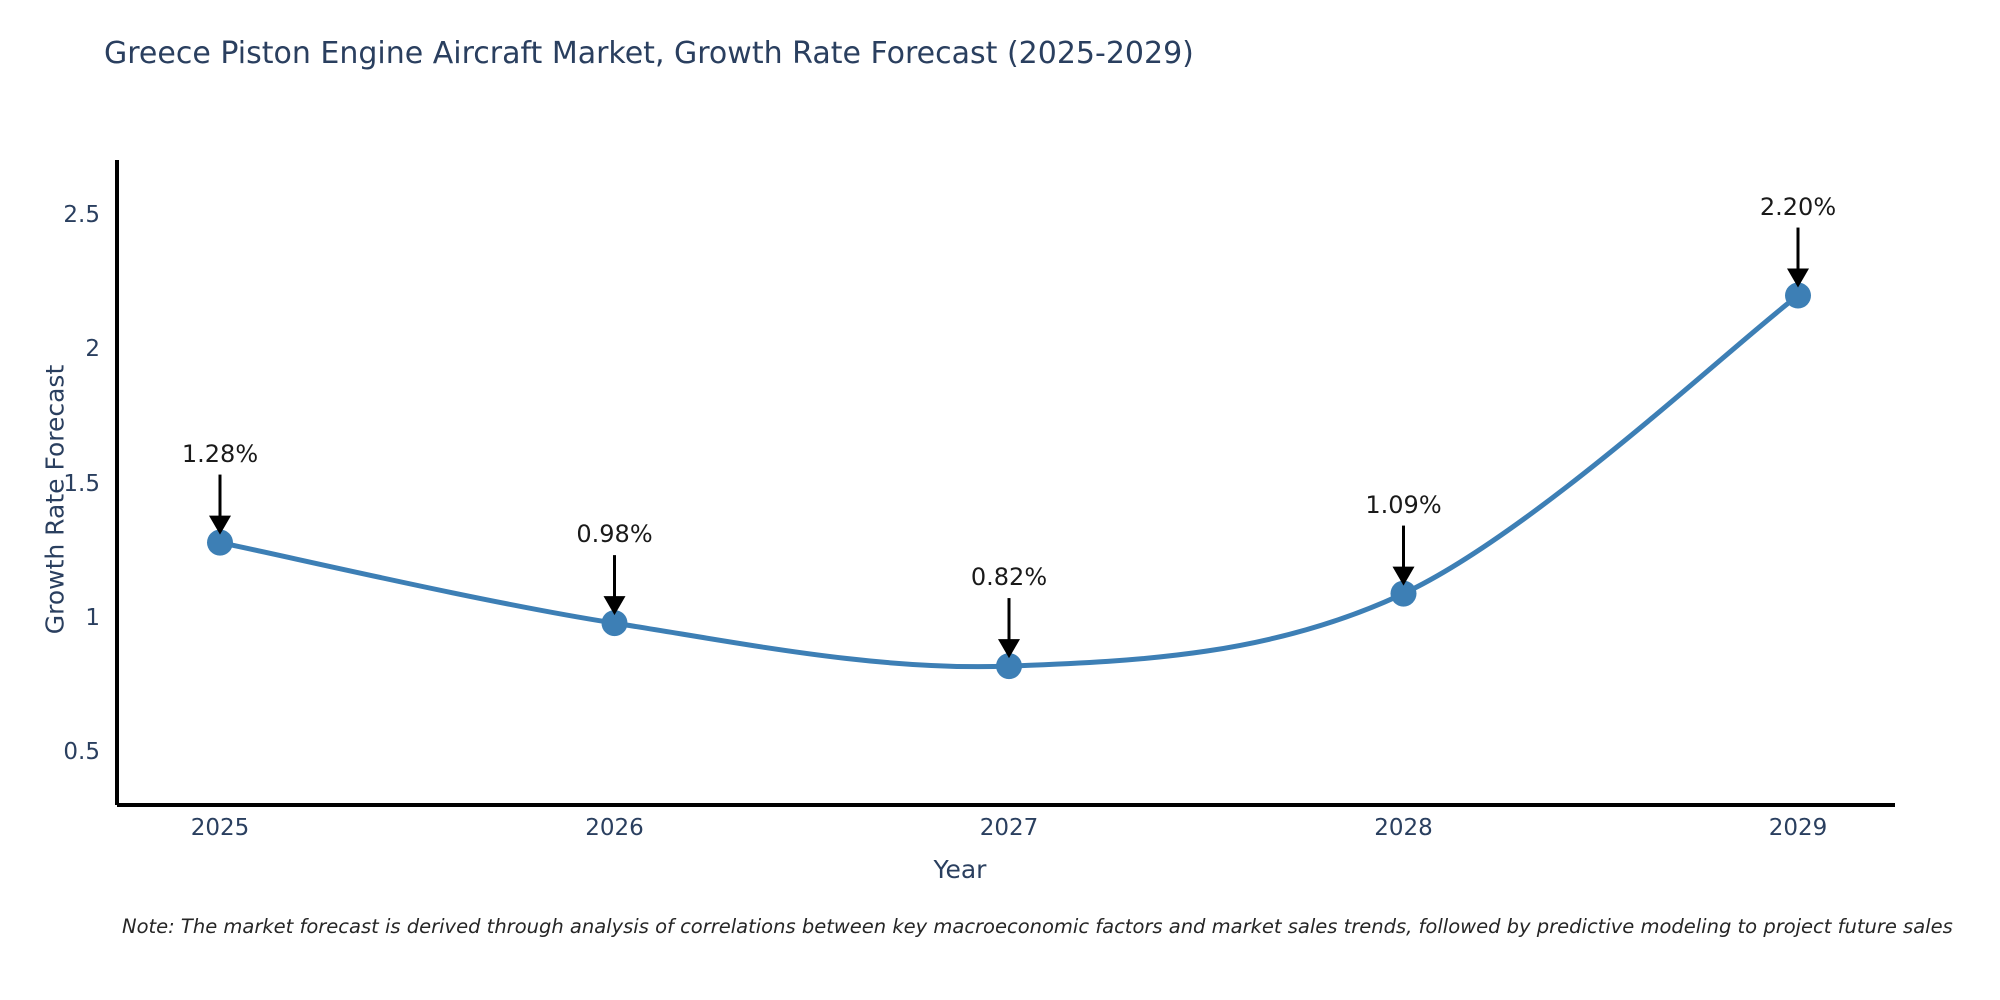 The image size is (2000, 1000). What do you see at coordinates (960, 869) in the screenshot?
I see `x-axis-title-text: Year` at bounding box center [960, 869].